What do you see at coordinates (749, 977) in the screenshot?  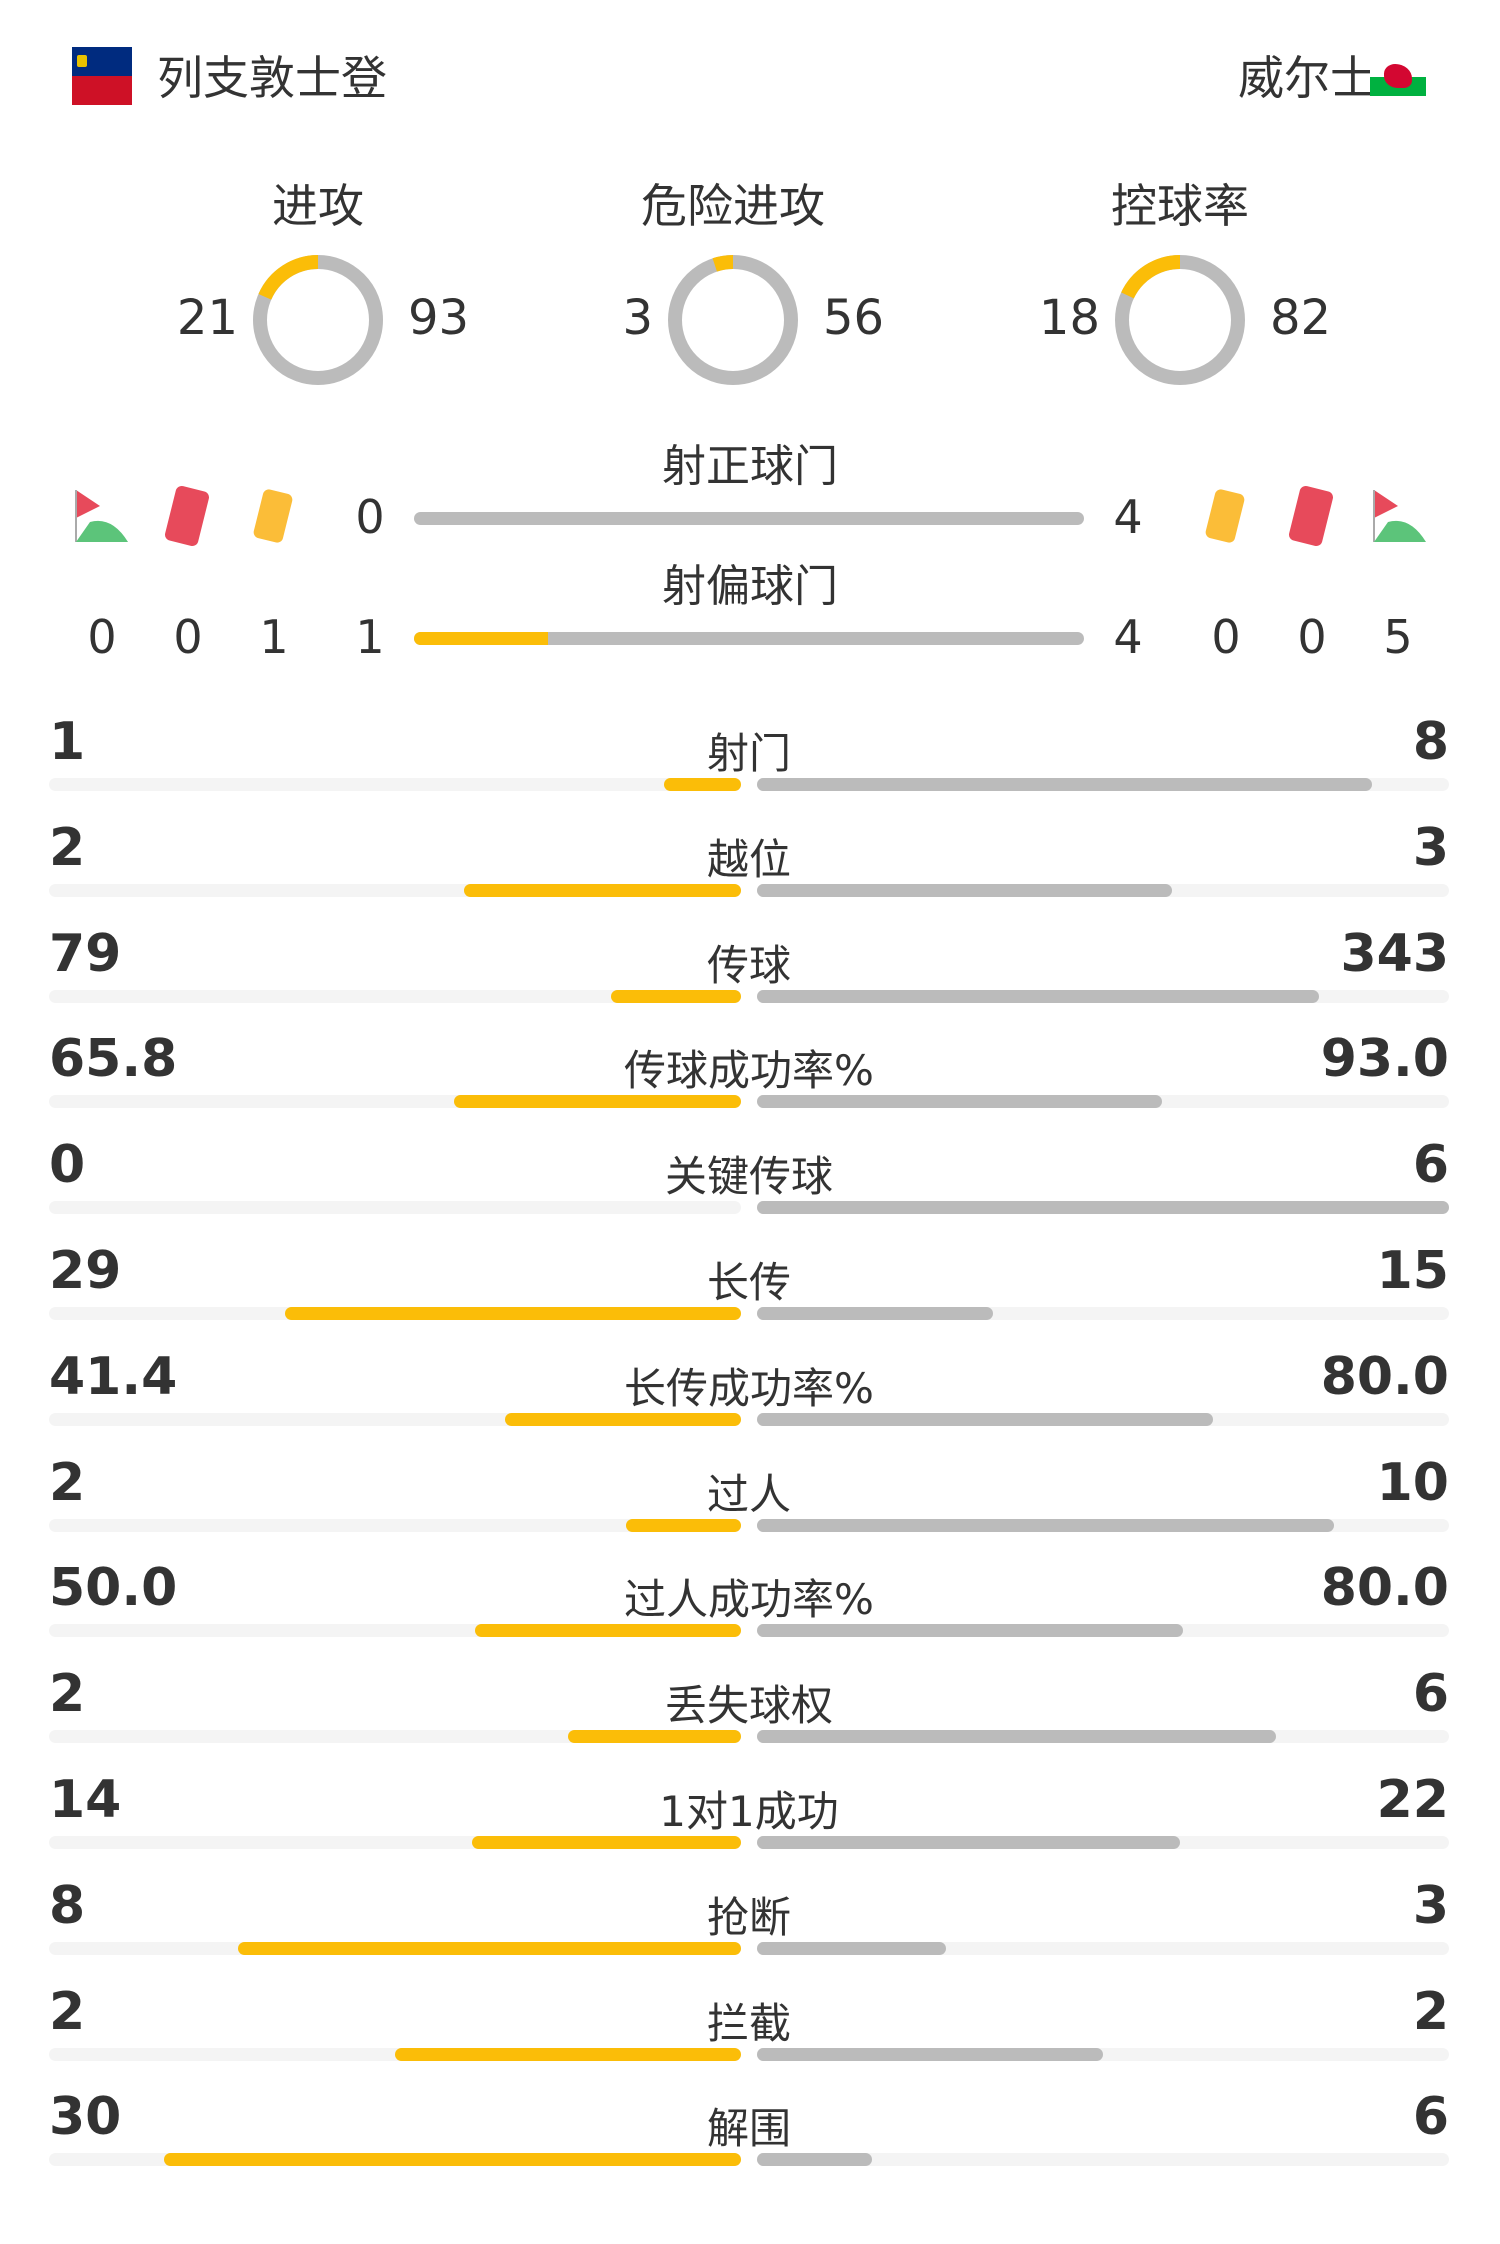 I see `stat-row: 79 传球 343` at bounding box center [749, 977].